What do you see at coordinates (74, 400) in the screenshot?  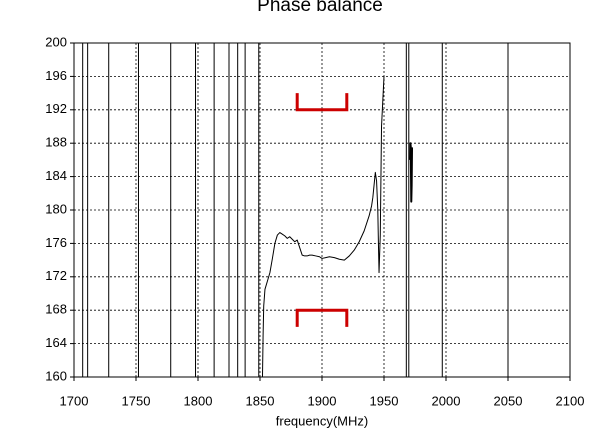 I see `x-tick-label: 1700` at bounding box center [74, 400].